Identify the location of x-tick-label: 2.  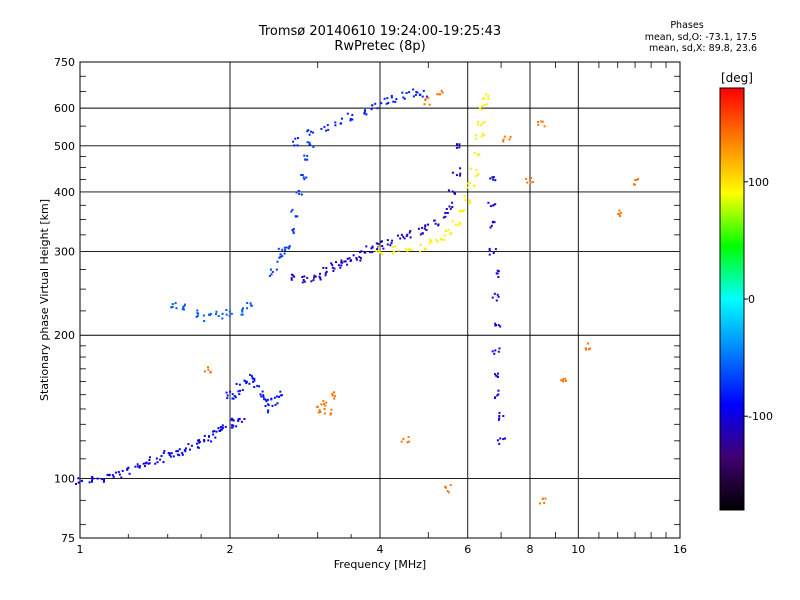
(230, 549).